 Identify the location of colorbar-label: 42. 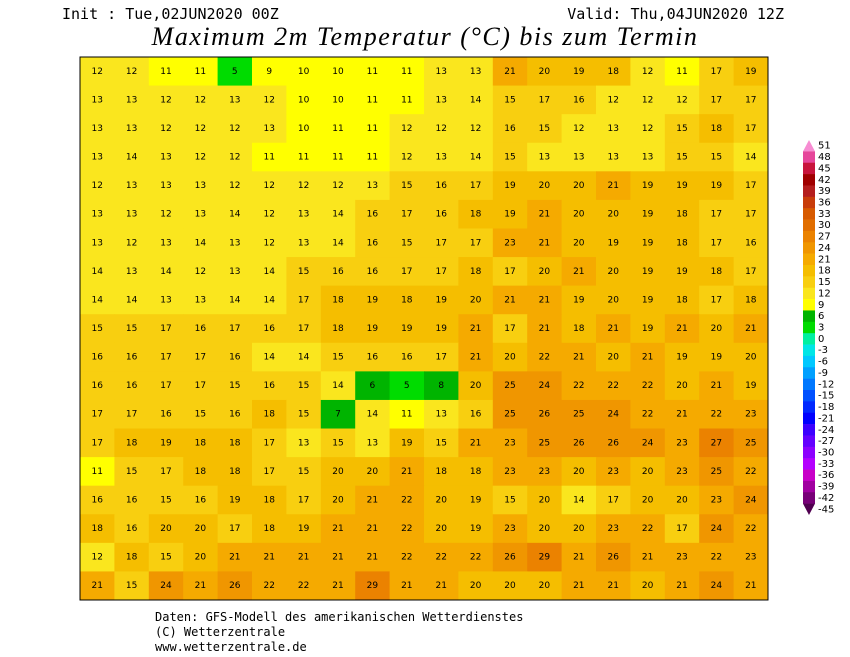
(824, 180).